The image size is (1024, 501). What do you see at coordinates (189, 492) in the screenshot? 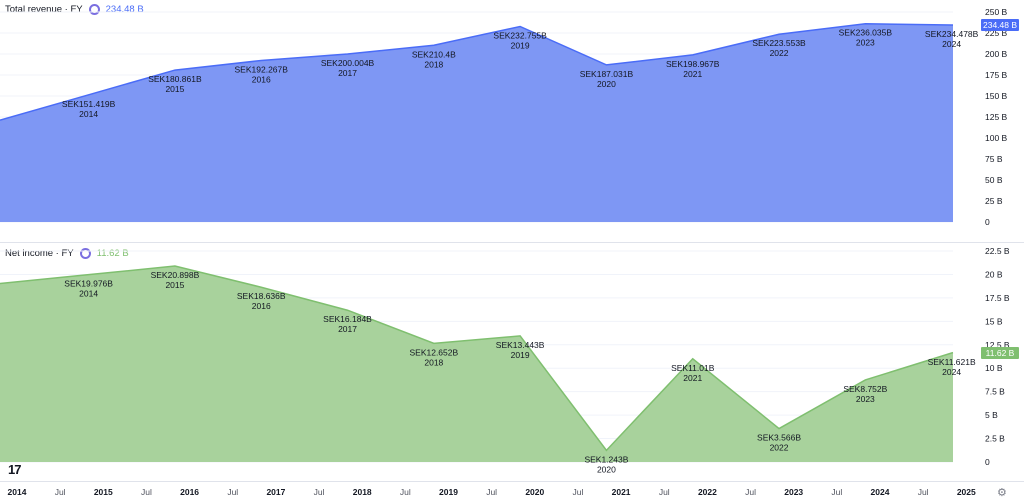
I see `x-tick-label: 2016` at bounding box center [189, 492].